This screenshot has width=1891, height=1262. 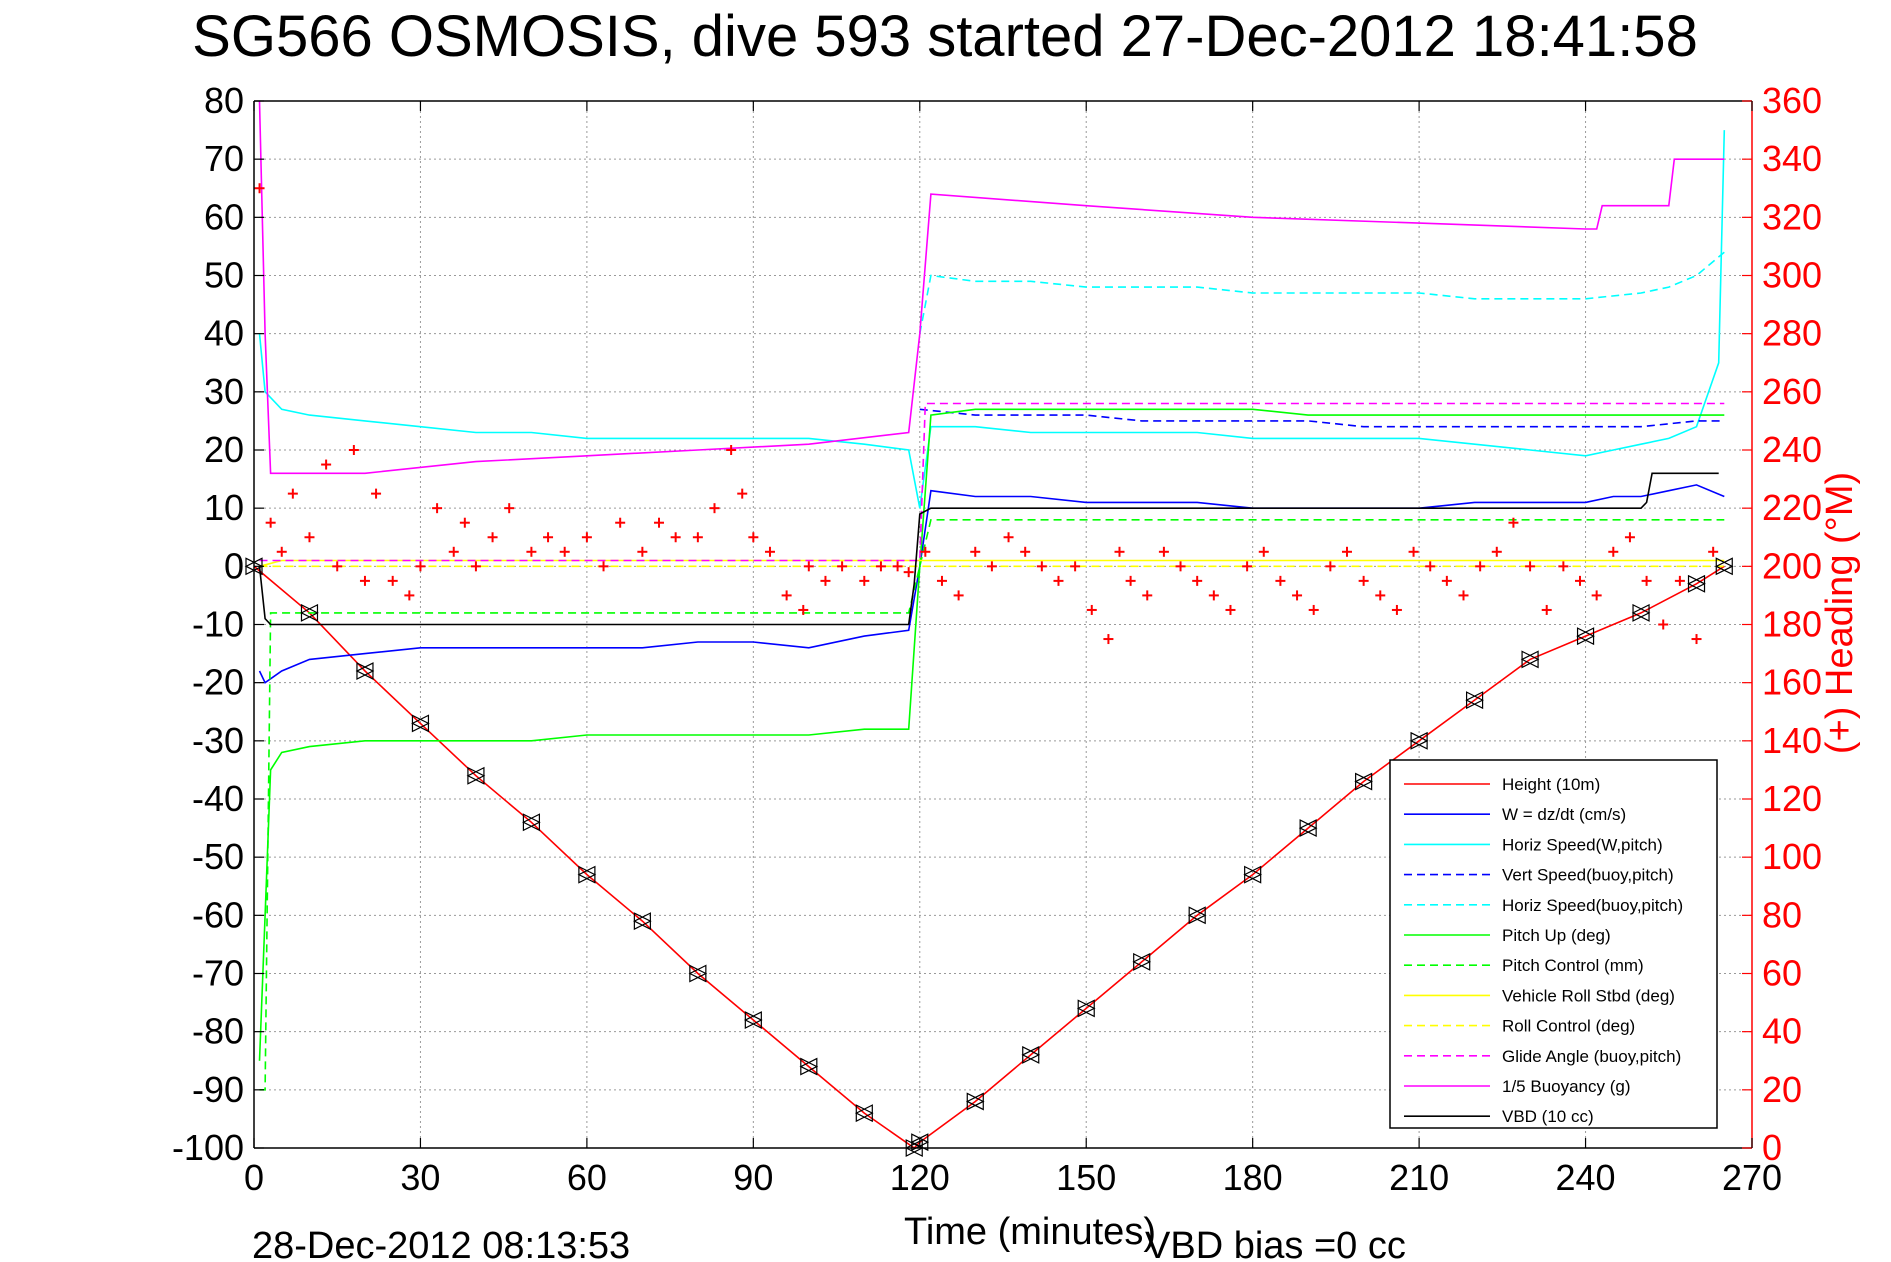 What do you see at coordinates (1792, 216) in the screenshot?
I see `right-y-tick-label: 320` at bounding box center [1792, 216].